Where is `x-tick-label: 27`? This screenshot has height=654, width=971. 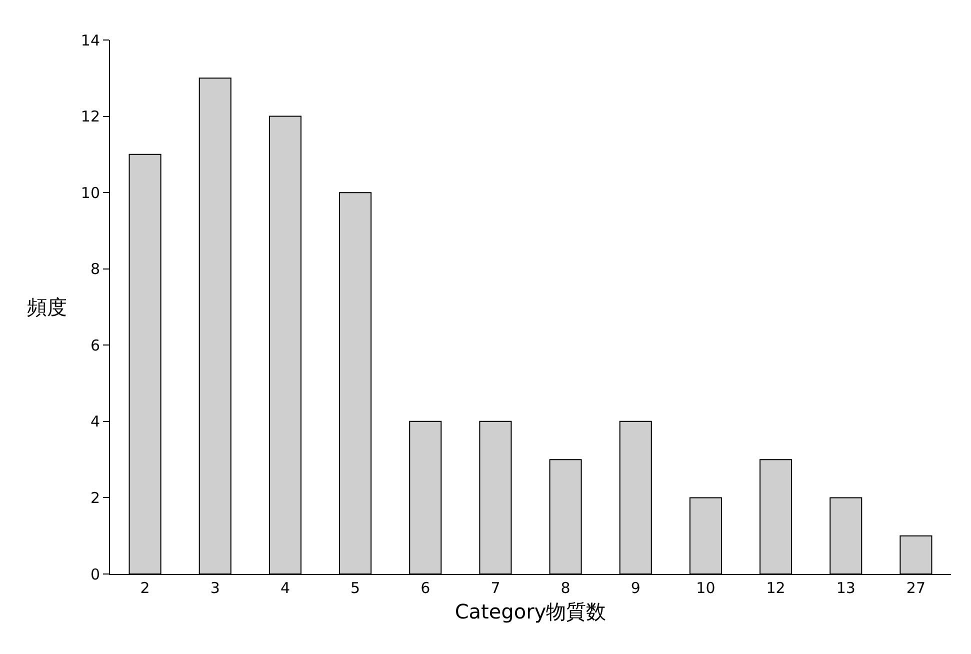
x-tick-label: 27 is located at coordinates (916, 588).